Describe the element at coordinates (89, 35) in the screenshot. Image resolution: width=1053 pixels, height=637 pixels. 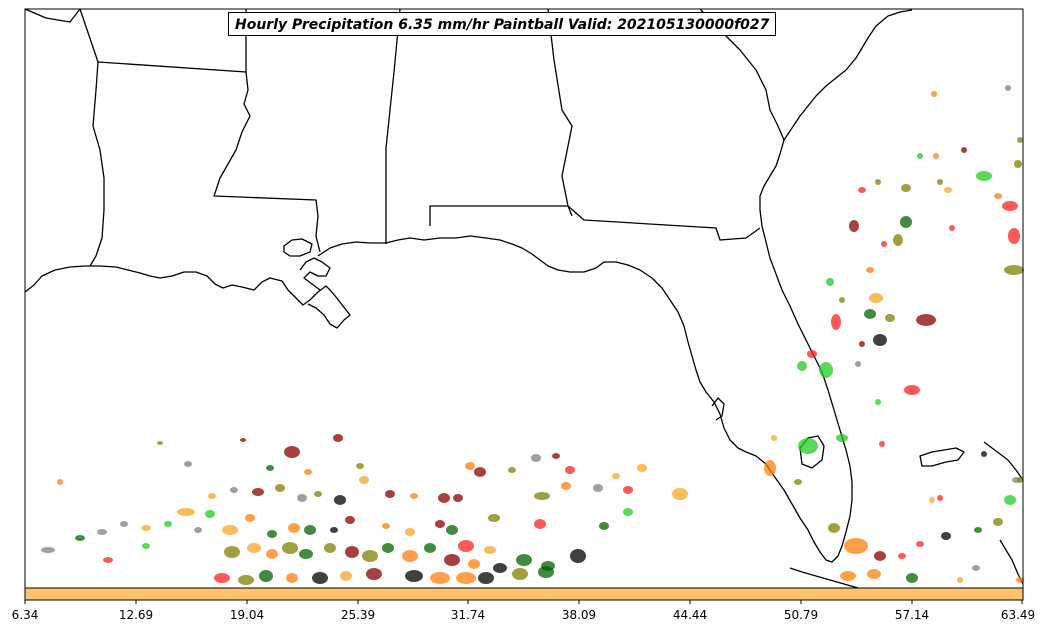
I see `border-ar-north` at that location.